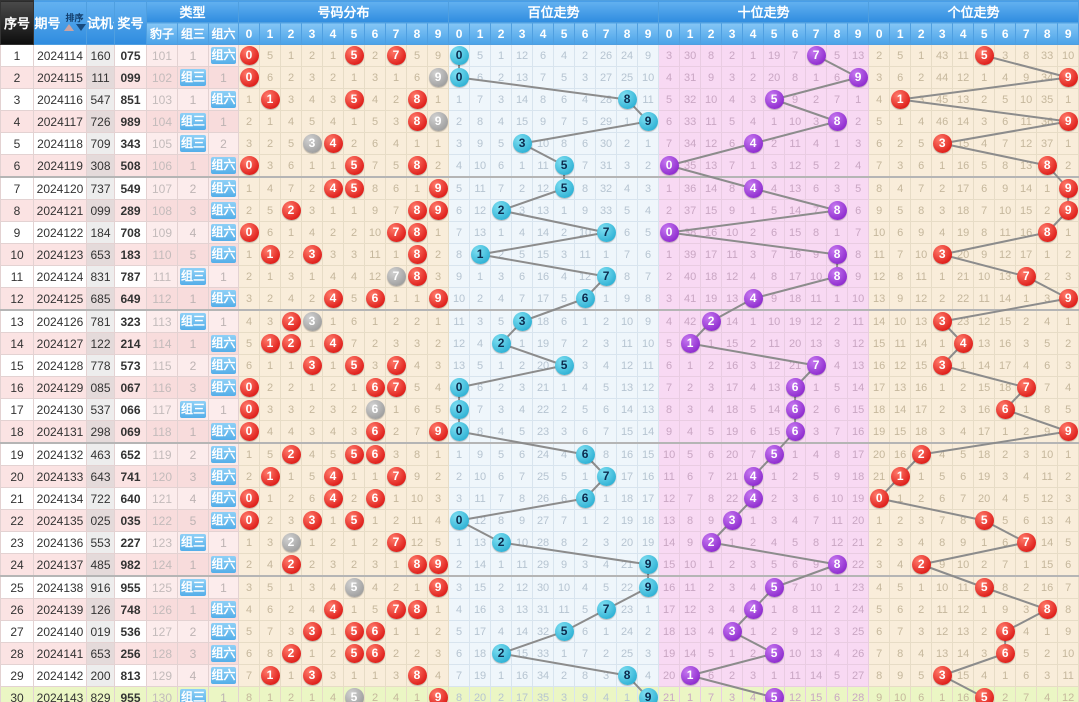 This screenshot has height=702, width=1079. What do you see at coordinates (100, 520) in the screenshot?
I see `test-number-cell: 025` at bounding box center [100, 520].